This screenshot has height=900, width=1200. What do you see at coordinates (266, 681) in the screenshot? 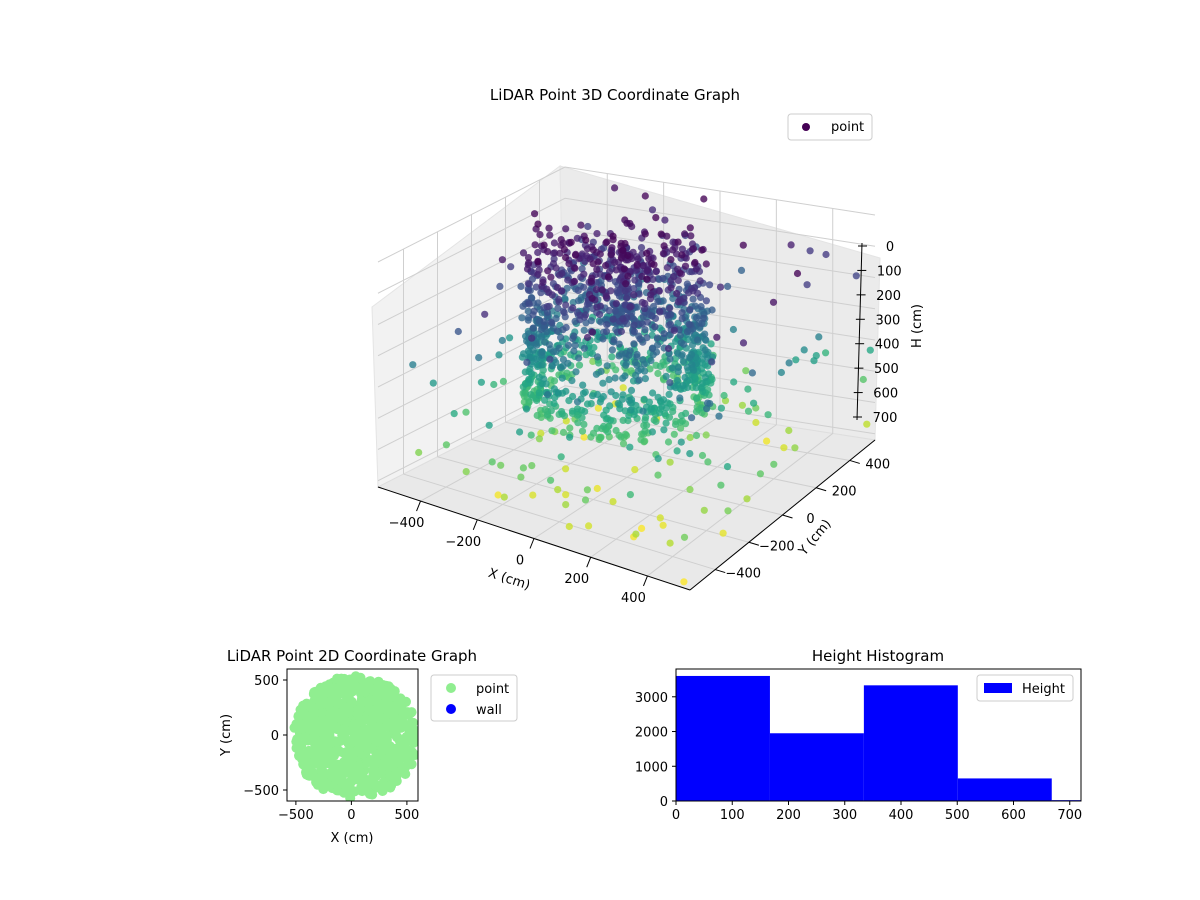
I see `y-tick-2d: 500` at bounding box center [266, 681].